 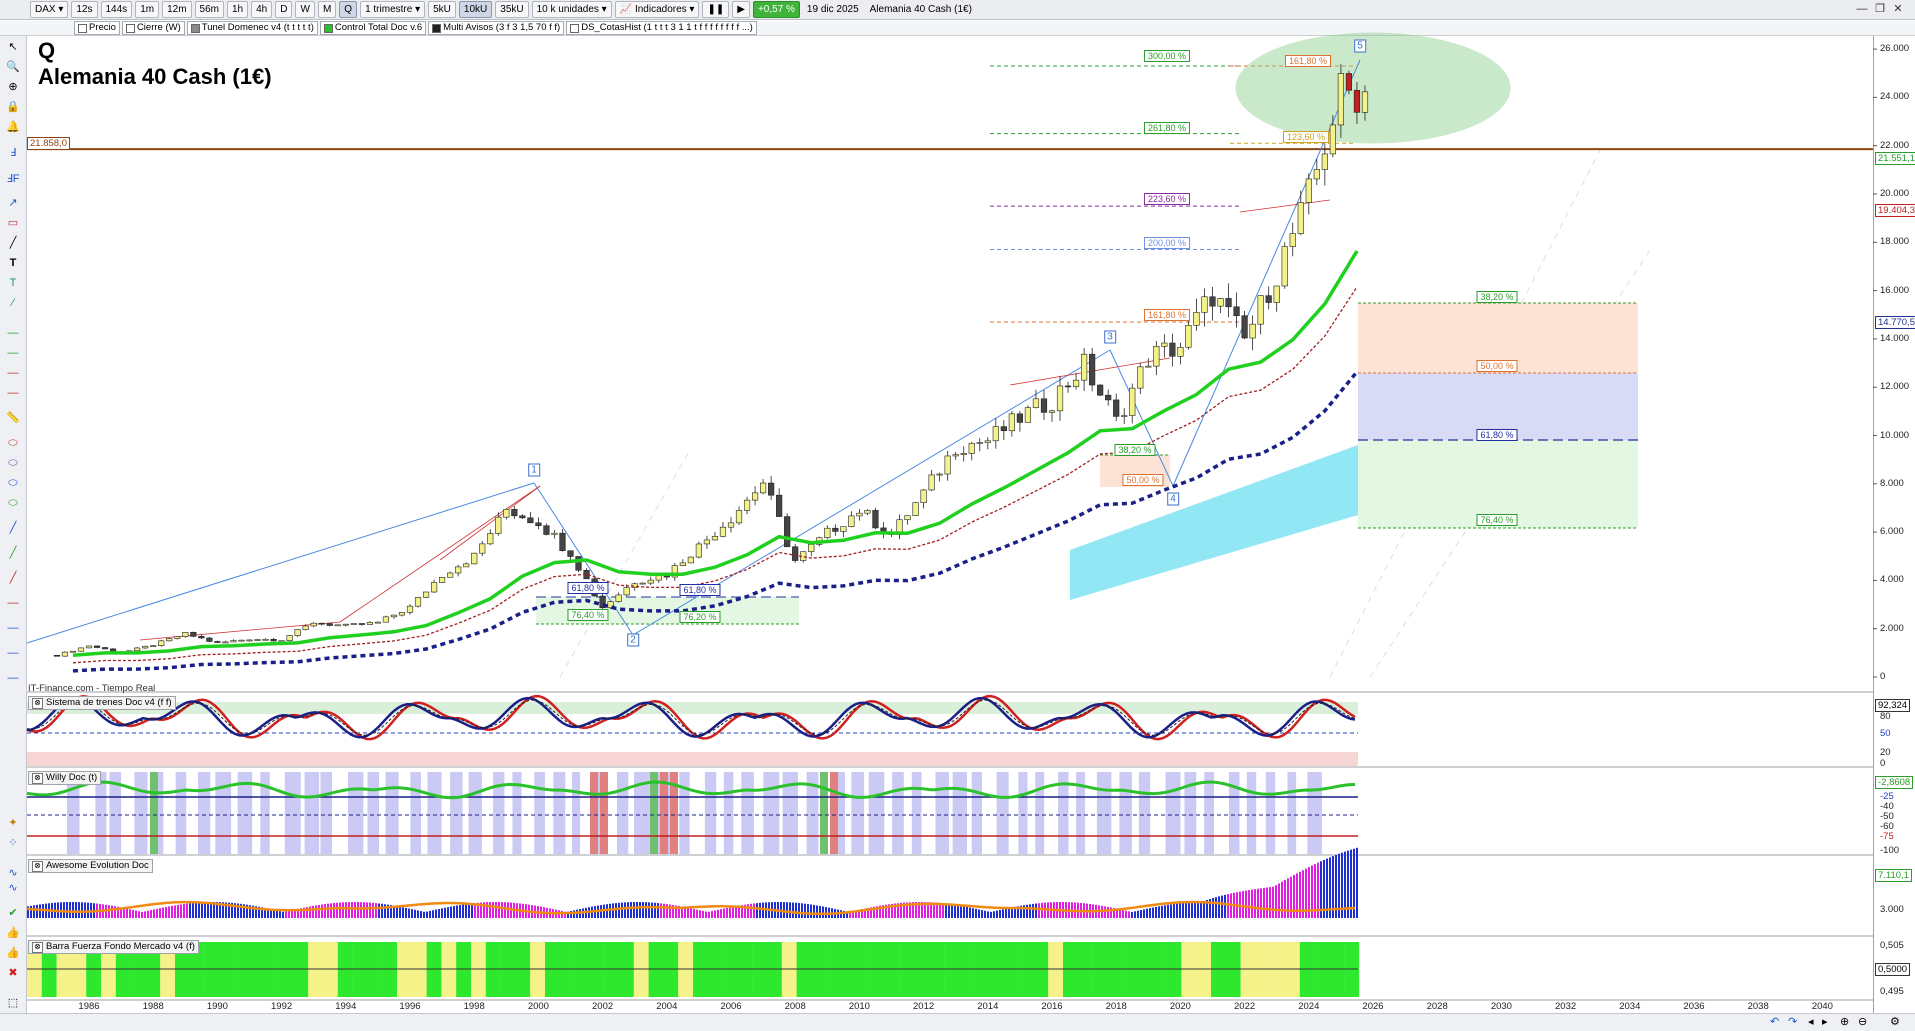 What do you see at coordinates (13, 223) in the screenshot?
I see `rectangle-icon: ▭` at bounding box center [13, 223].